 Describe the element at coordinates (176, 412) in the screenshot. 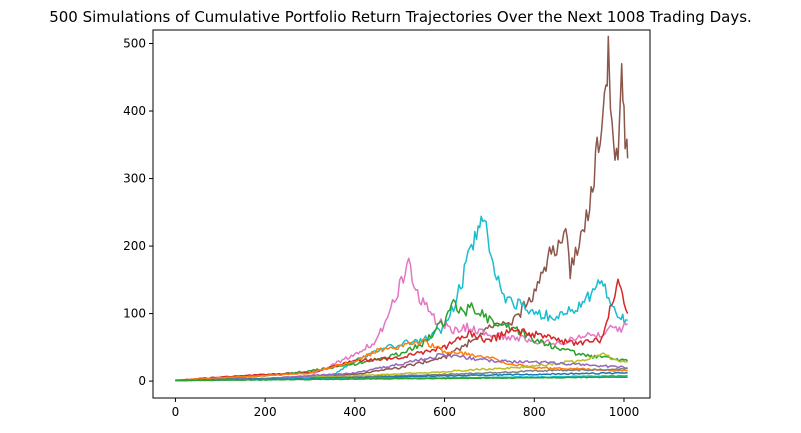

I see `x-tick-label: 0` at that location.